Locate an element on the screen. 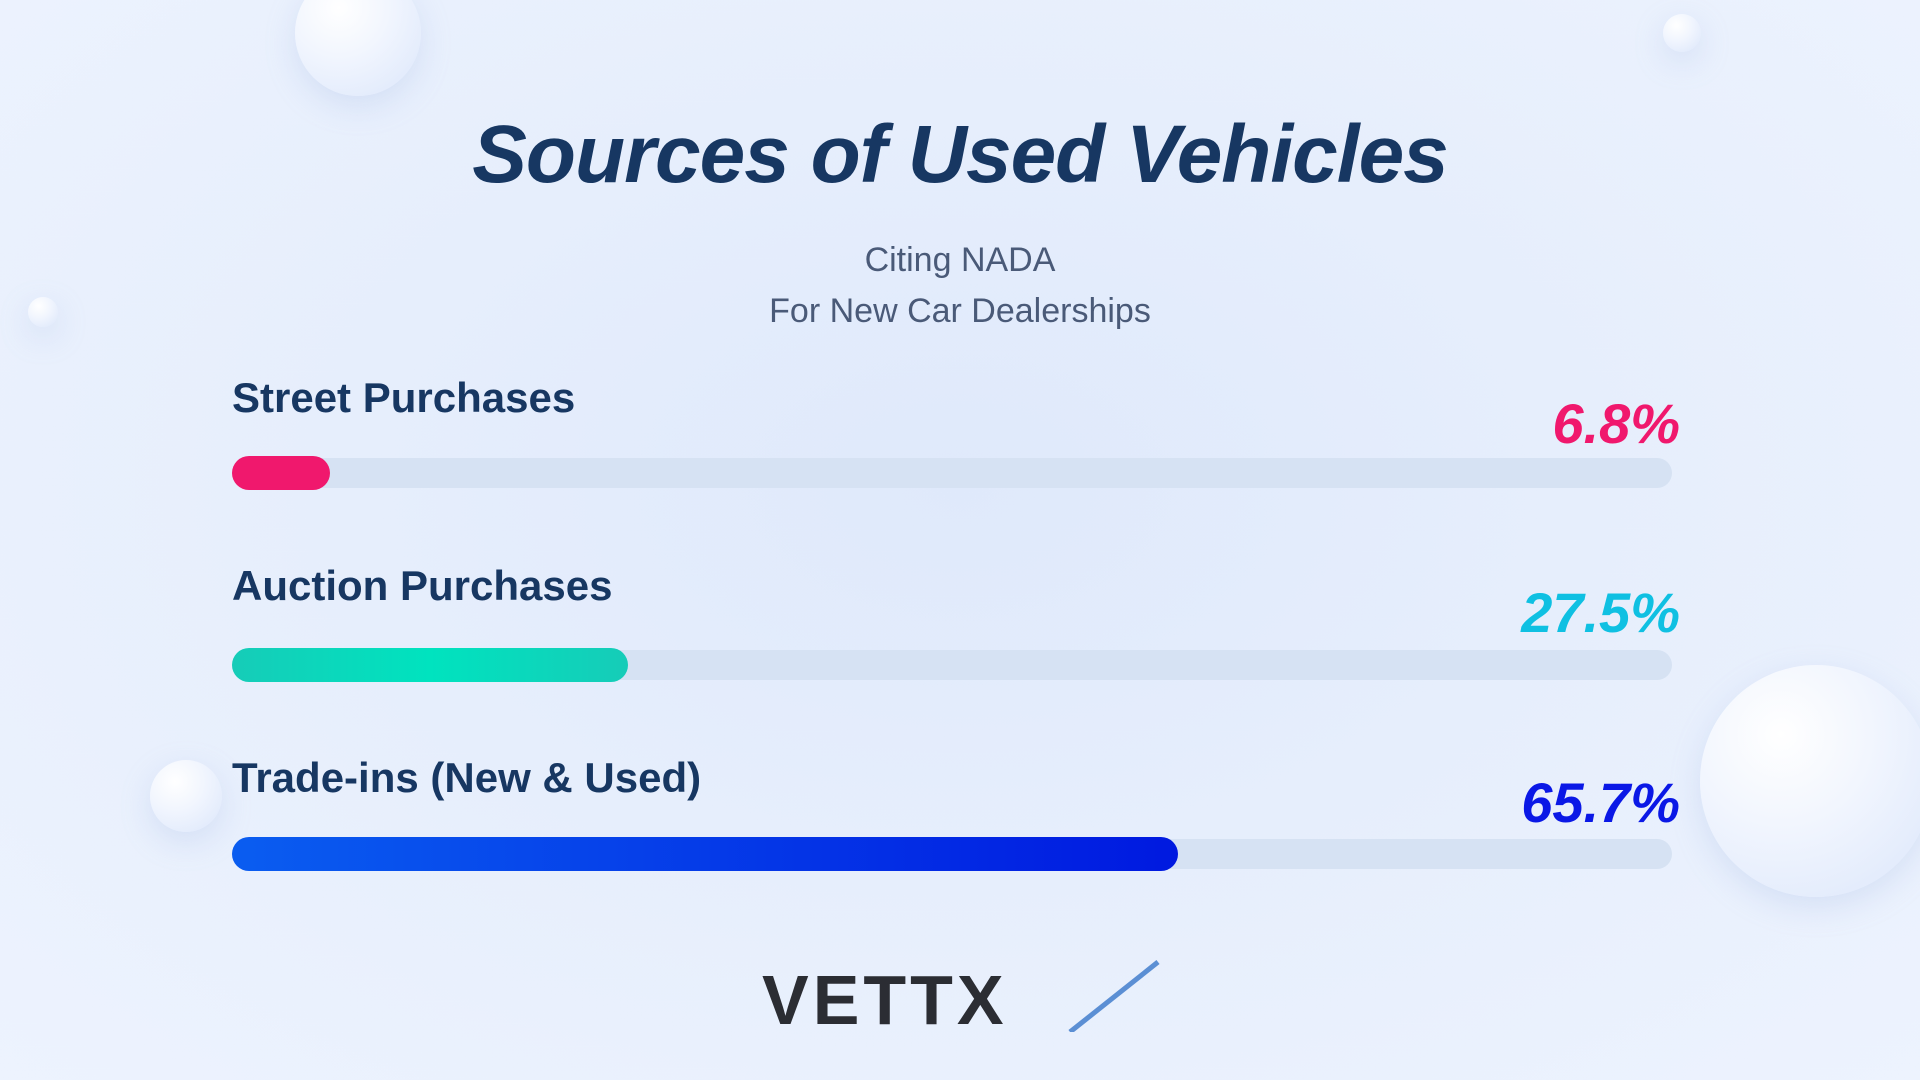  subtitle-line-1: Citing NADA is located at coordinates (960, 260).